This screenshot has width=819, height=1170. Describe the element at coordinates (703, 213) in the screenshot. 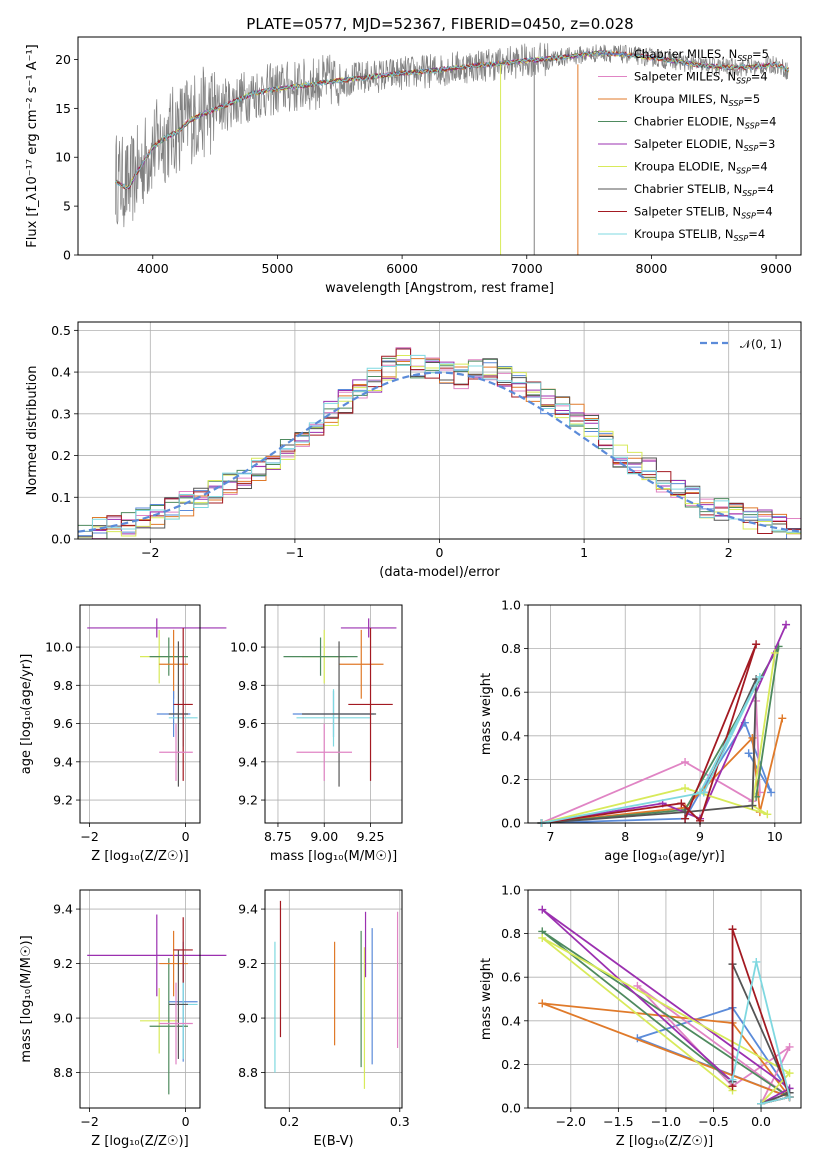

I see `legend-label: Salpeter STELIB, NSSP=4` at that location.